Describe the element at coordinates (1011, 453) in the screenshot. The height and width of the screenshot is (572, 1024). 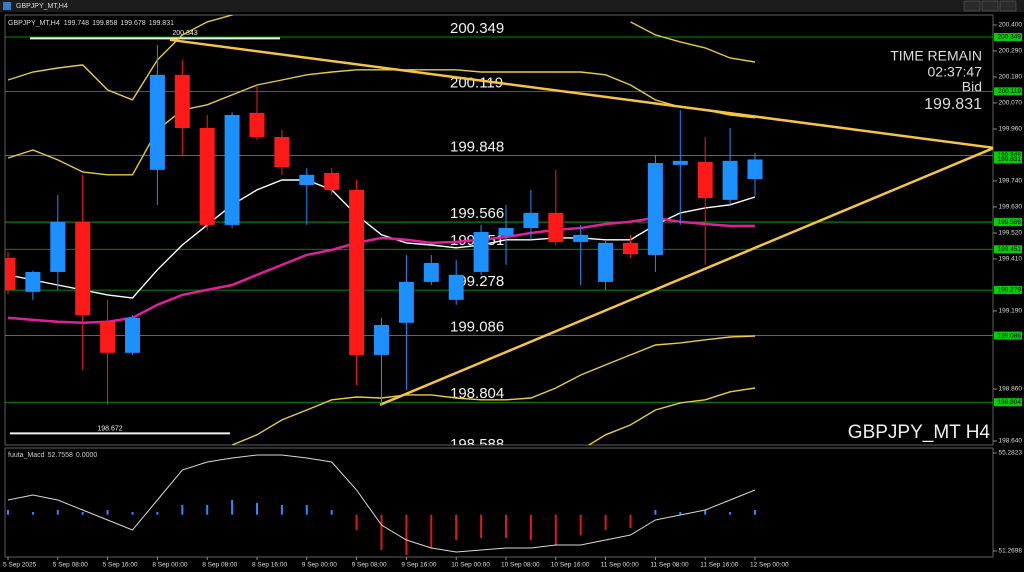
I see `y-tick-label: 55.2823` at that location.